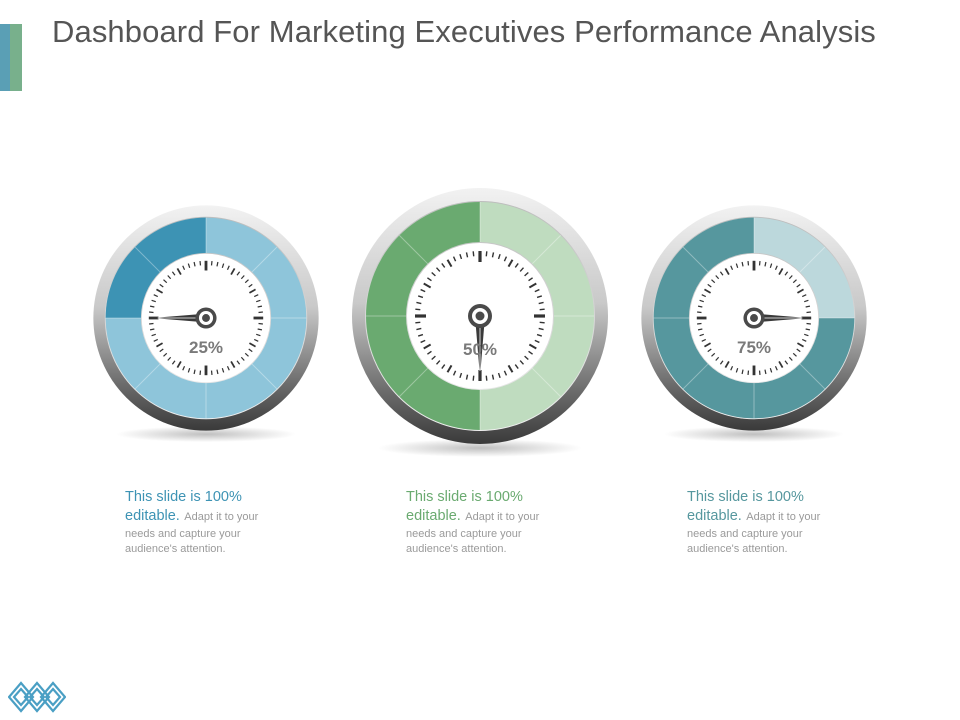 The height and width of the screenshot is (720, 960). What do you see at coordinates (754, 347) in the screenshot?
I see `gauge-value-label: 75%` at bounding box center [754, 347].